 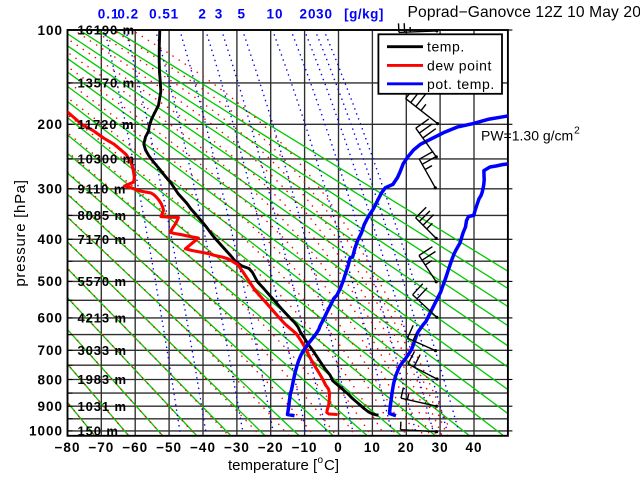 I want to click on svg-text: [g/kg], so click(x=364, y=13).